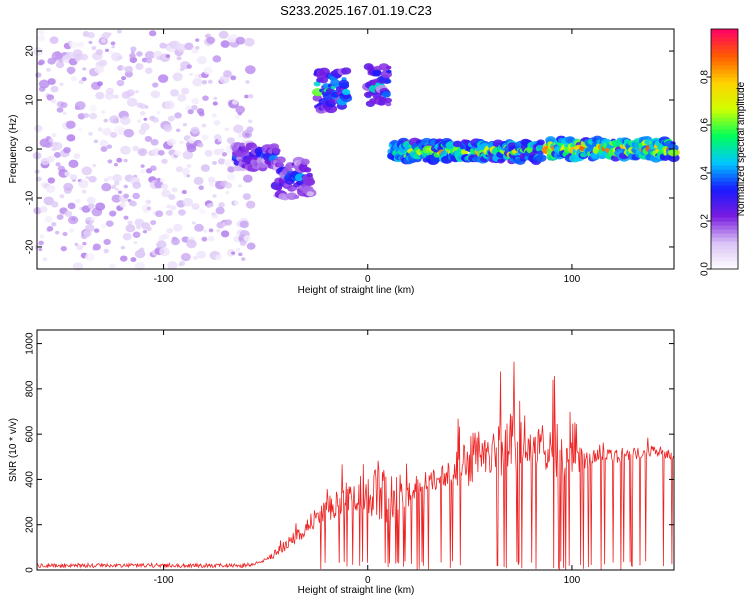 The image size is (750, 600). Describe the element at coordinates (30, 100) in the screenshot. I see `heatmap-y-tick-label: 10` at that location.